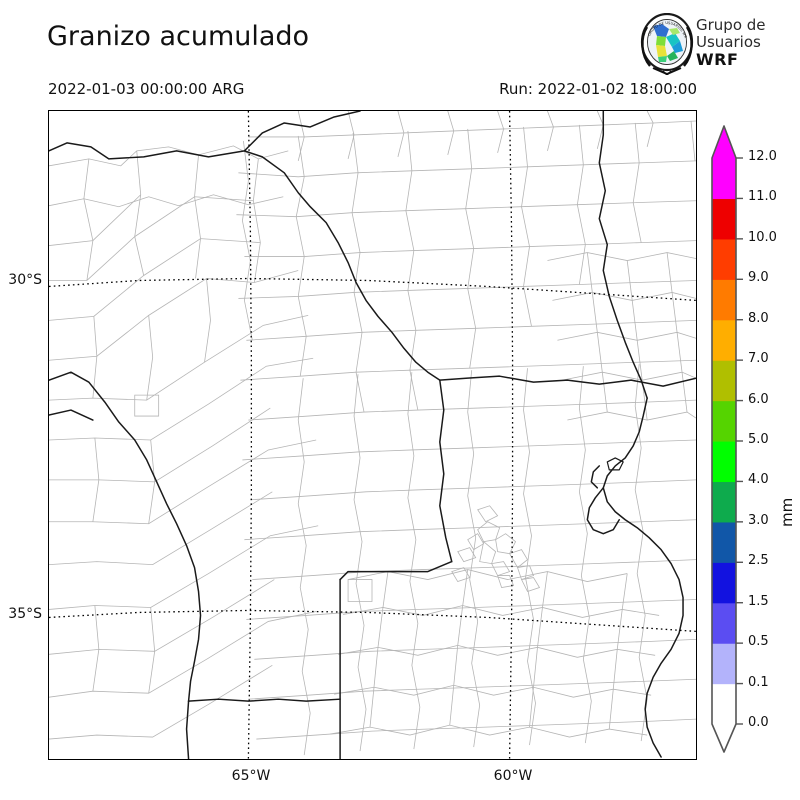 This screenshot has height=800, width=800. I want to click on logo-line-3: WRF, so click(717, 59).